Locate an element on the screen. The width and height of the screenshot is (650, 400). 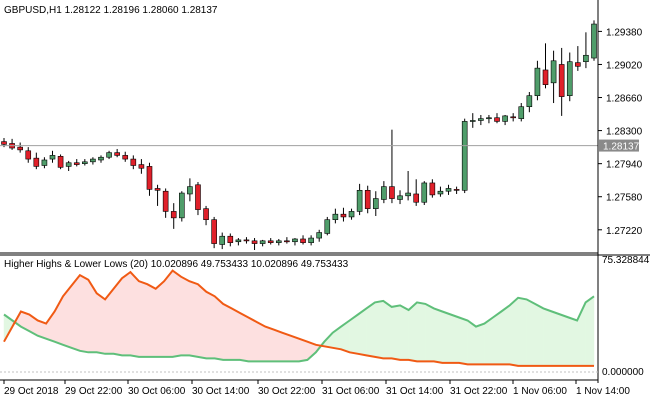
time-tick-label: 31 Oct 14:00 is located at coordinates (415, 391).